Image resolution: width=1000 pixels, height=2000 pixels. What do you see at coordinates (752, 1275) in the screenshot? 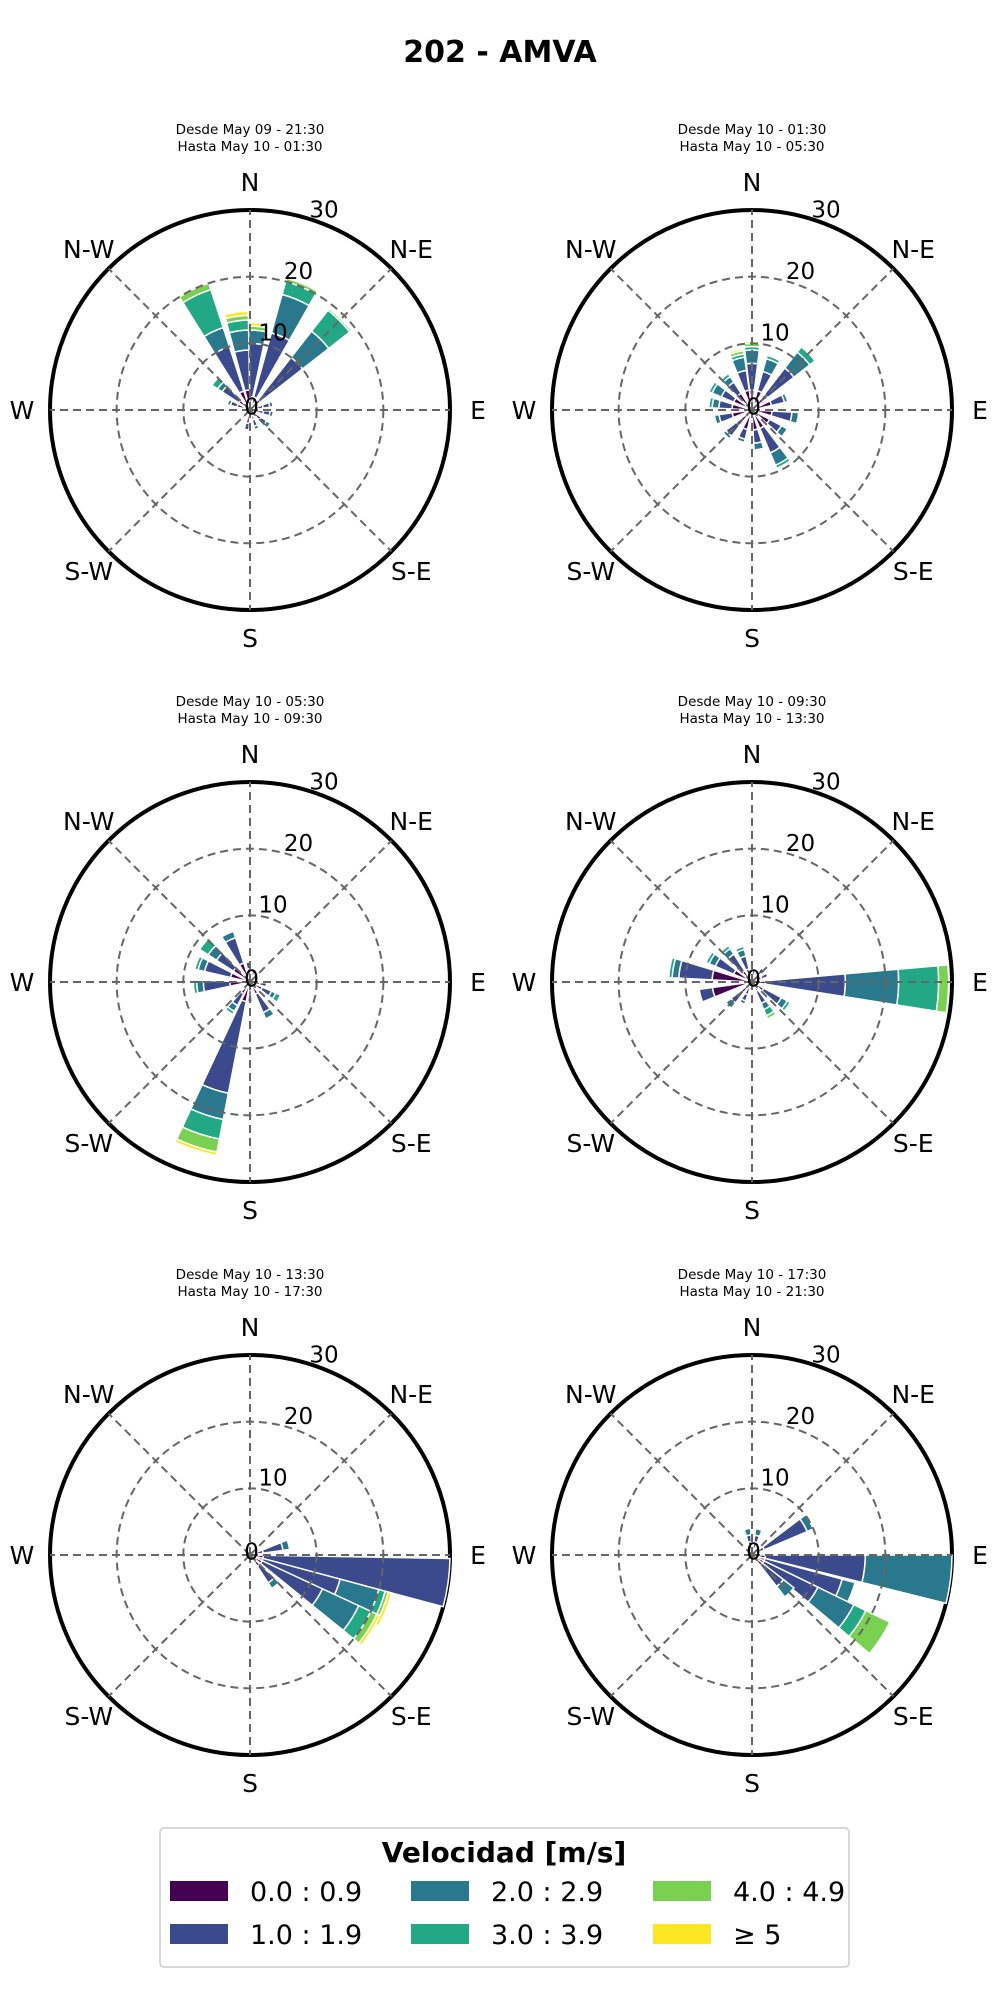
I see `panel-subtitle-from: Desde May 10 - 17:30` at bounding box center [752, 1275].